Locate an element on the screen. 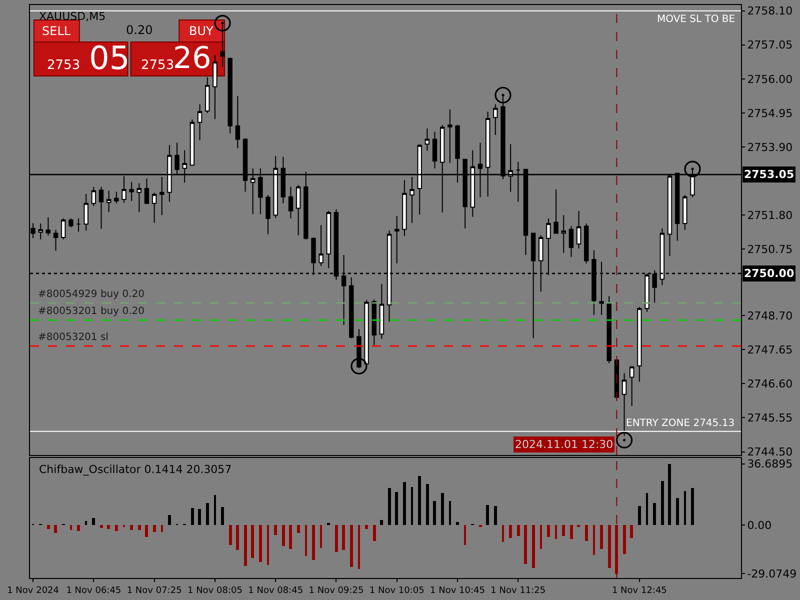 Image resolution: width=800 pixels, height=600 pixels. ref-line-label: #80053201 buy 0.20 is located at coordinates (91, 311).